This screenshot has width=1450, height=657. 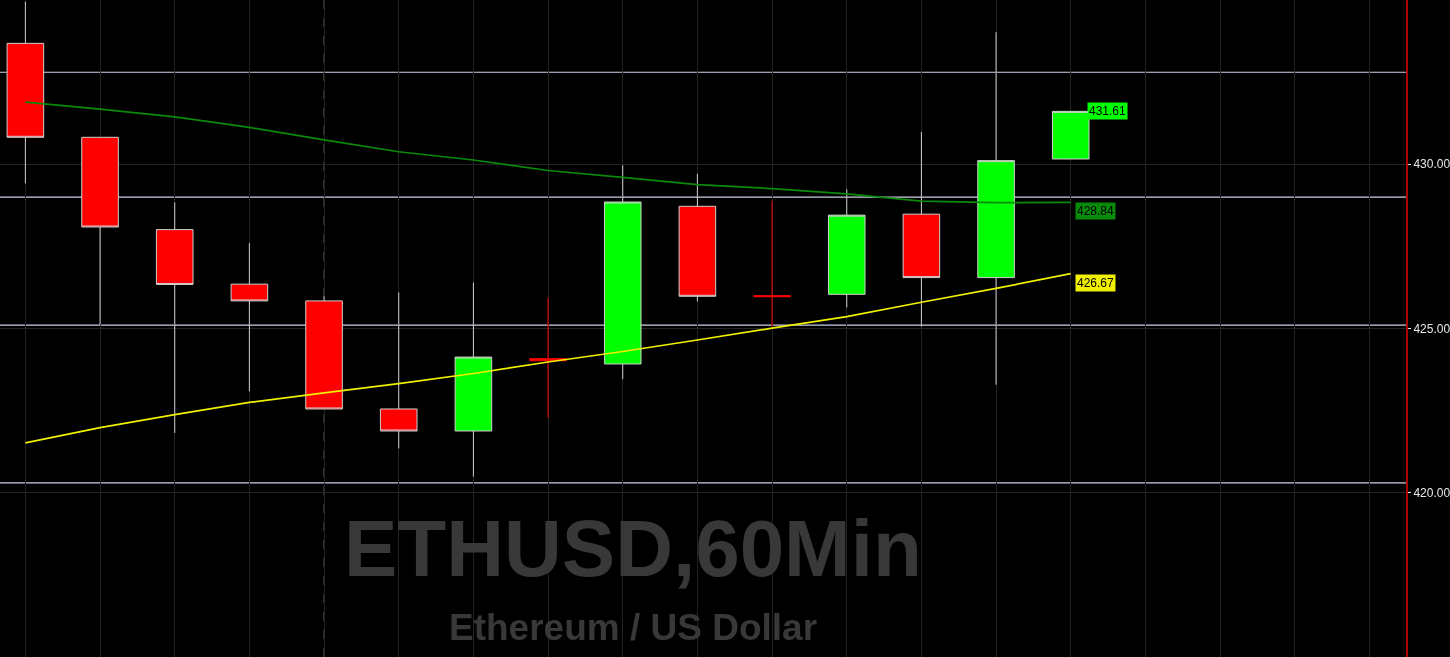 What do you see at coordinates (1096, 283) in the screenshot?
I see `data-label: 426.67` at bounding box center [1096, 283].